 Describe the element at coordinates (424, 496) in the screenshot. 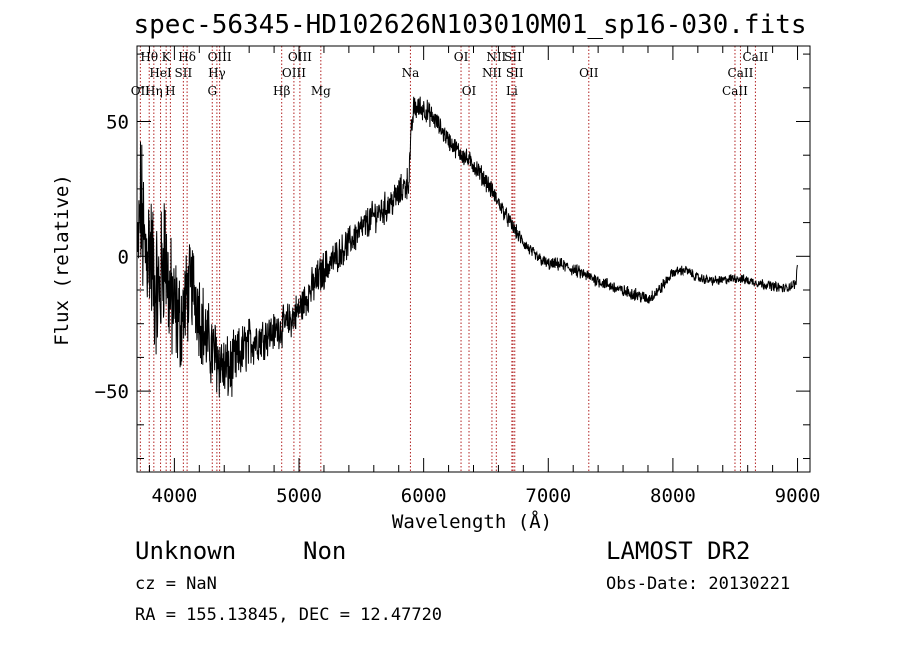

I see `x-tick-label: 6000` at that location.